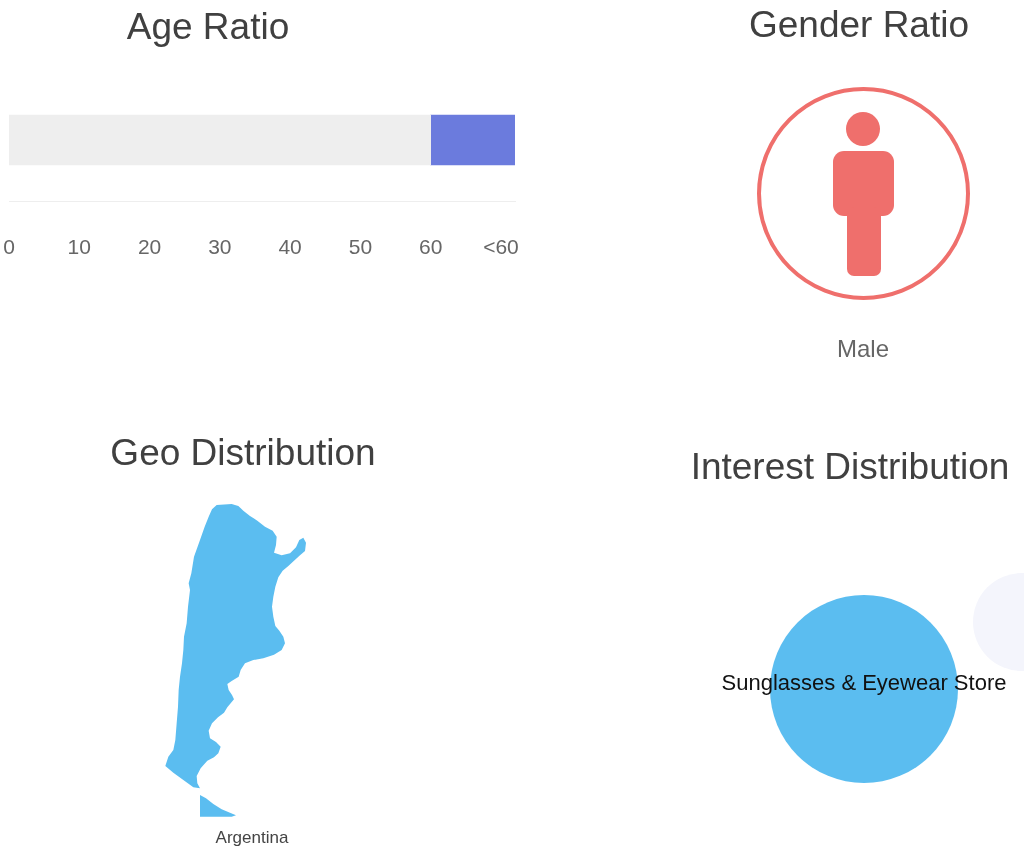  What do you see at coordinates (243, 452) in the screenshot?
I see `text: Geo Distribution` at bounding box center [243, 452].